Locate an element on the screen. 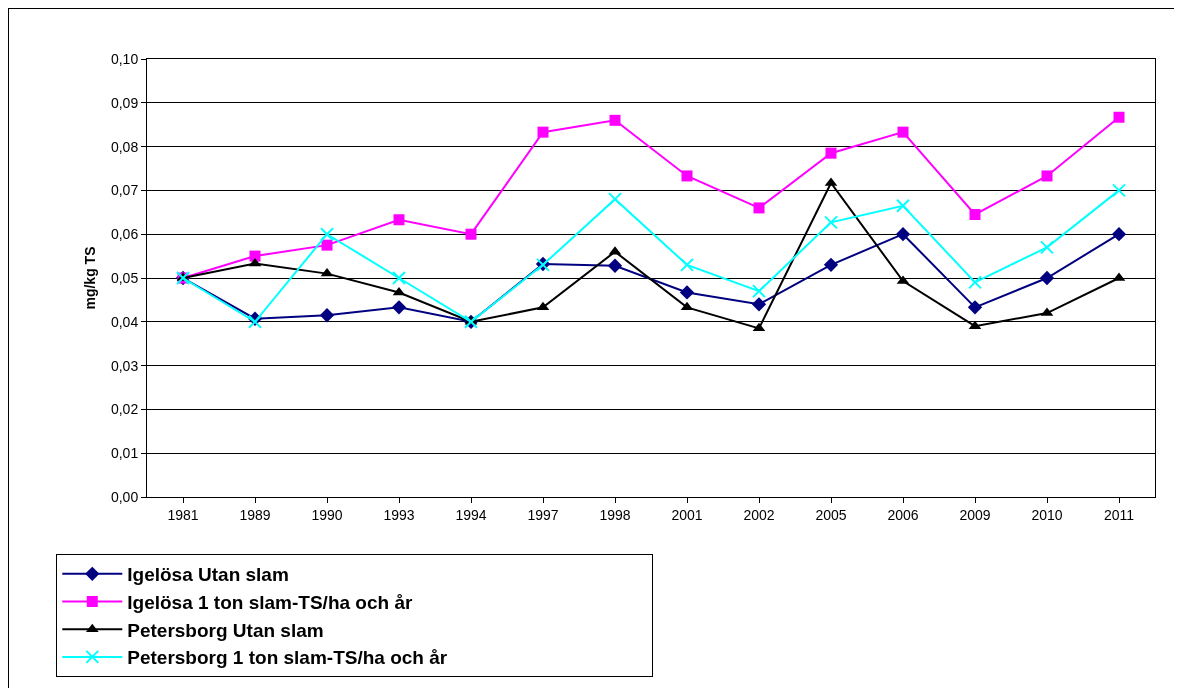 This screenshot has height=697, width=1184. x-tick-label: 2006 is located at coordinates (903, 514).